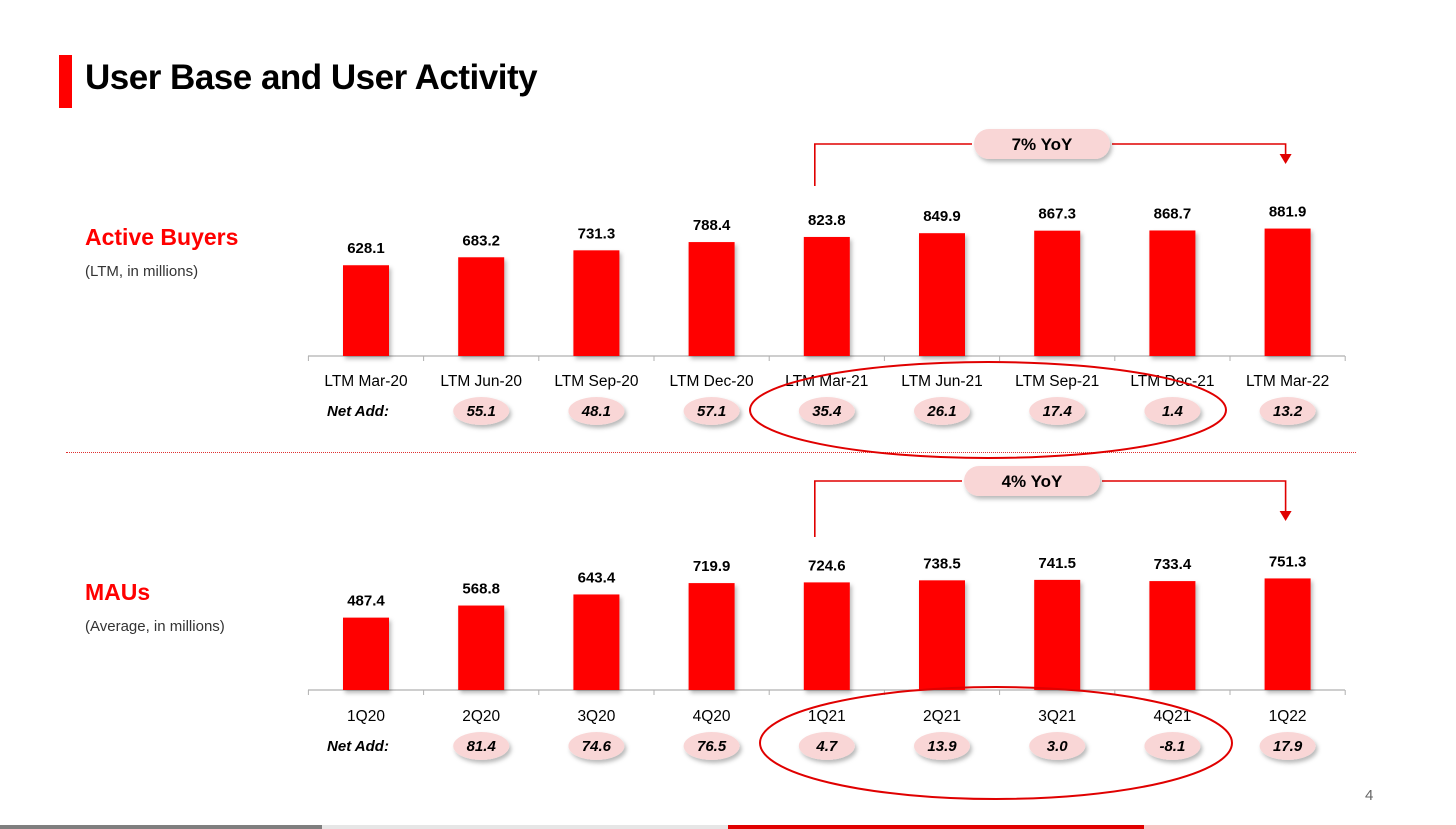 The width and height of the screenshot is (1456, 829). Describe the element at coordinates (996, 743) in the screenshot. I see `highlight-ellipse-maus` at that location.